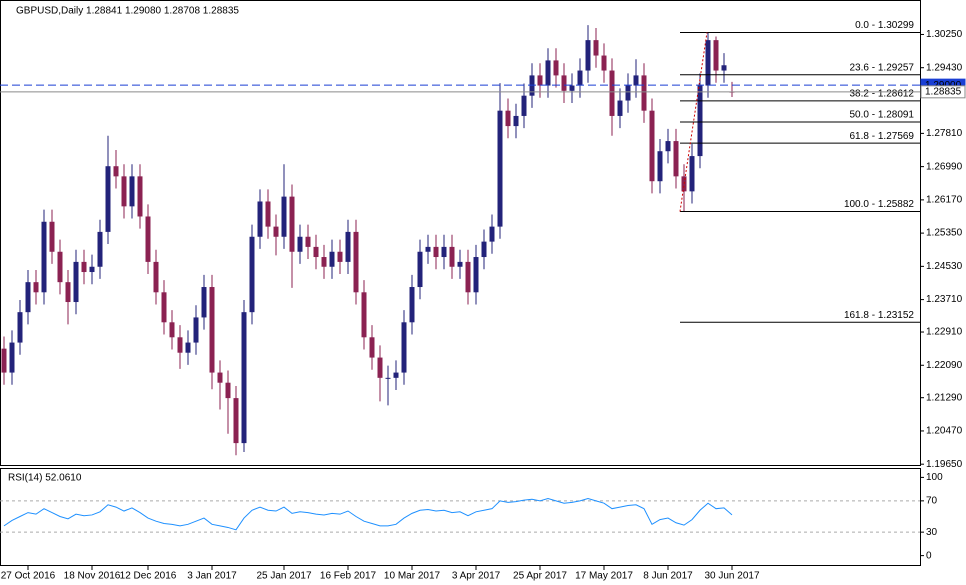  Describe the element at coordinates (668, 576) in the screenshot. I see `x-tick-label: 8 Jun 2017` at that location.